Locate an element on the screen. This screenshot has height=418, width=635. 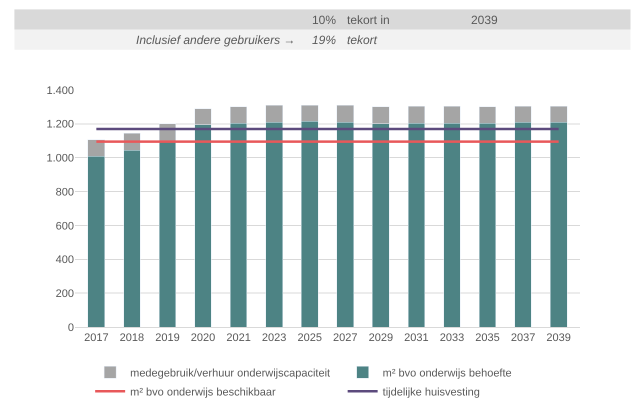
x-tick-label: 2031 is located at coordinates (416, 338).